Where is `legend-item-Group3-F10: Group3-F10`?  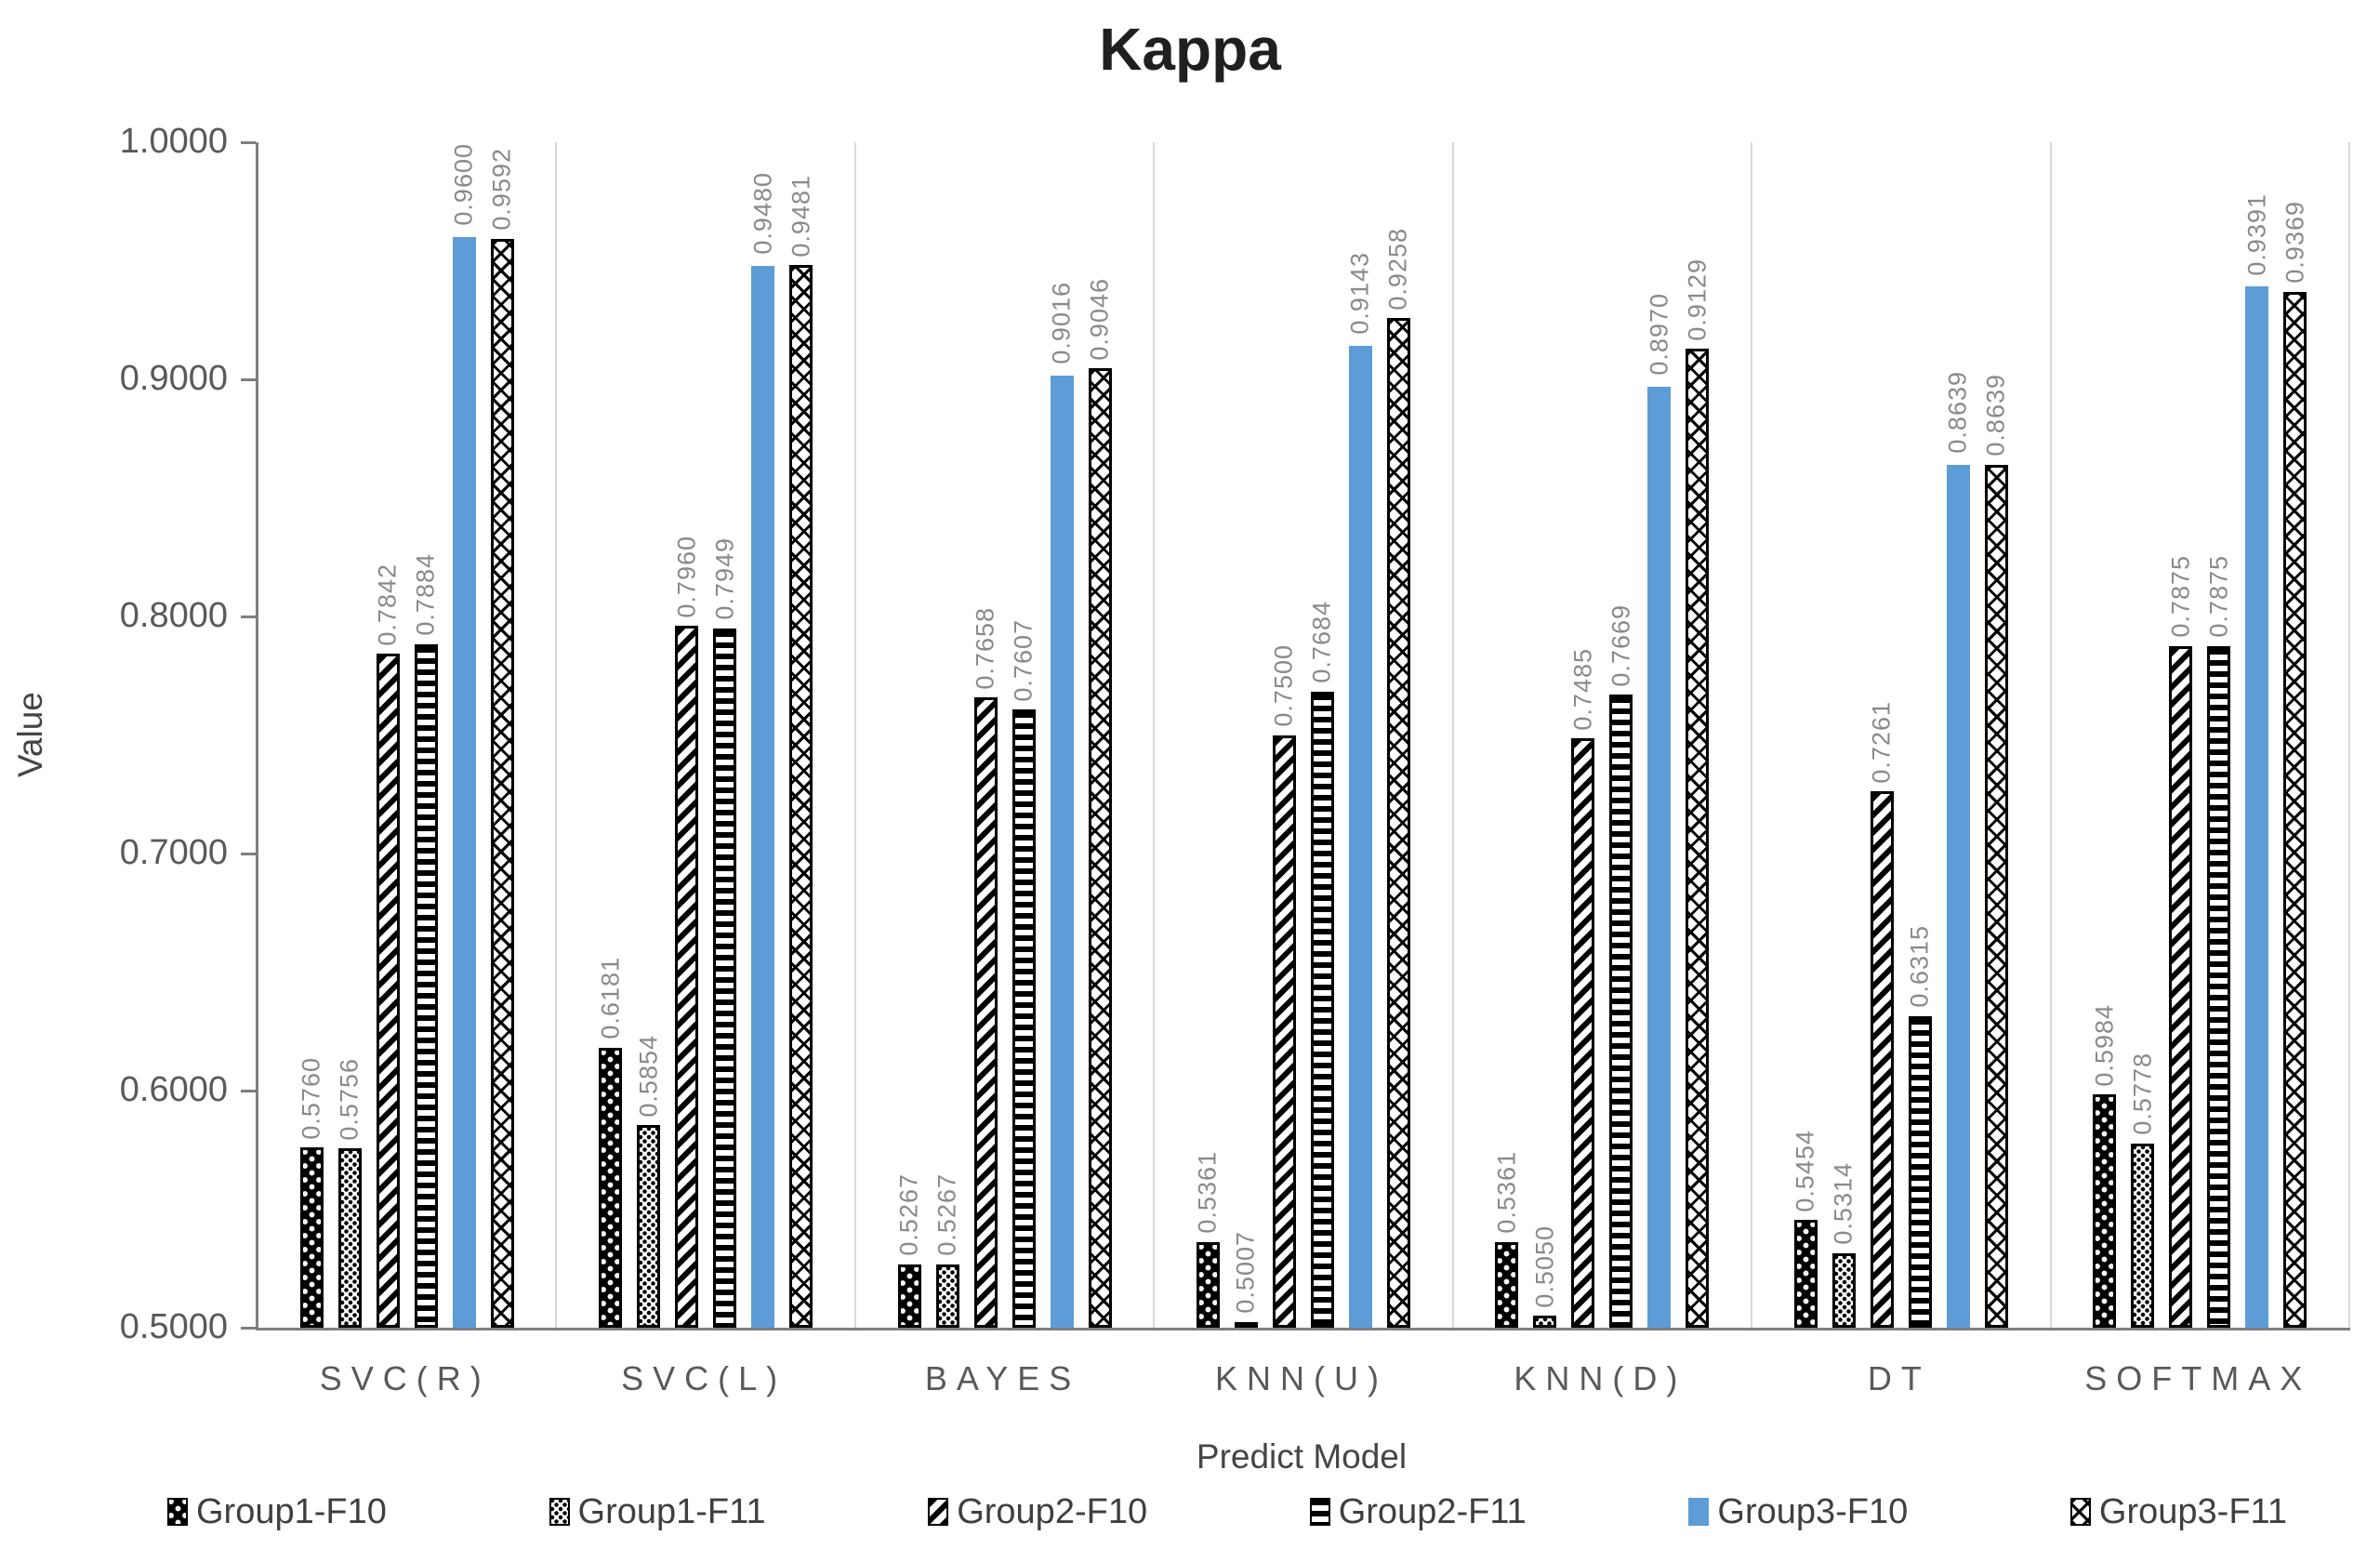
legend-item-Group3-F10: Group3-F10 is located at coordinates (1798, 1512).